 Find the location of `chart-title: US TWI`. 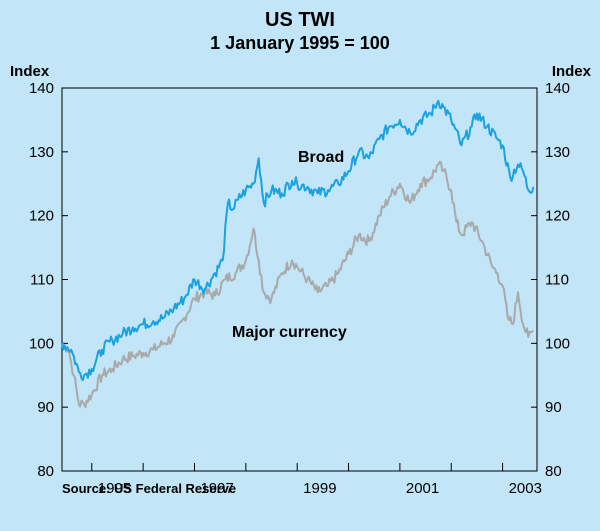

chart-title: US TWI is located at coordinates (300, 20).